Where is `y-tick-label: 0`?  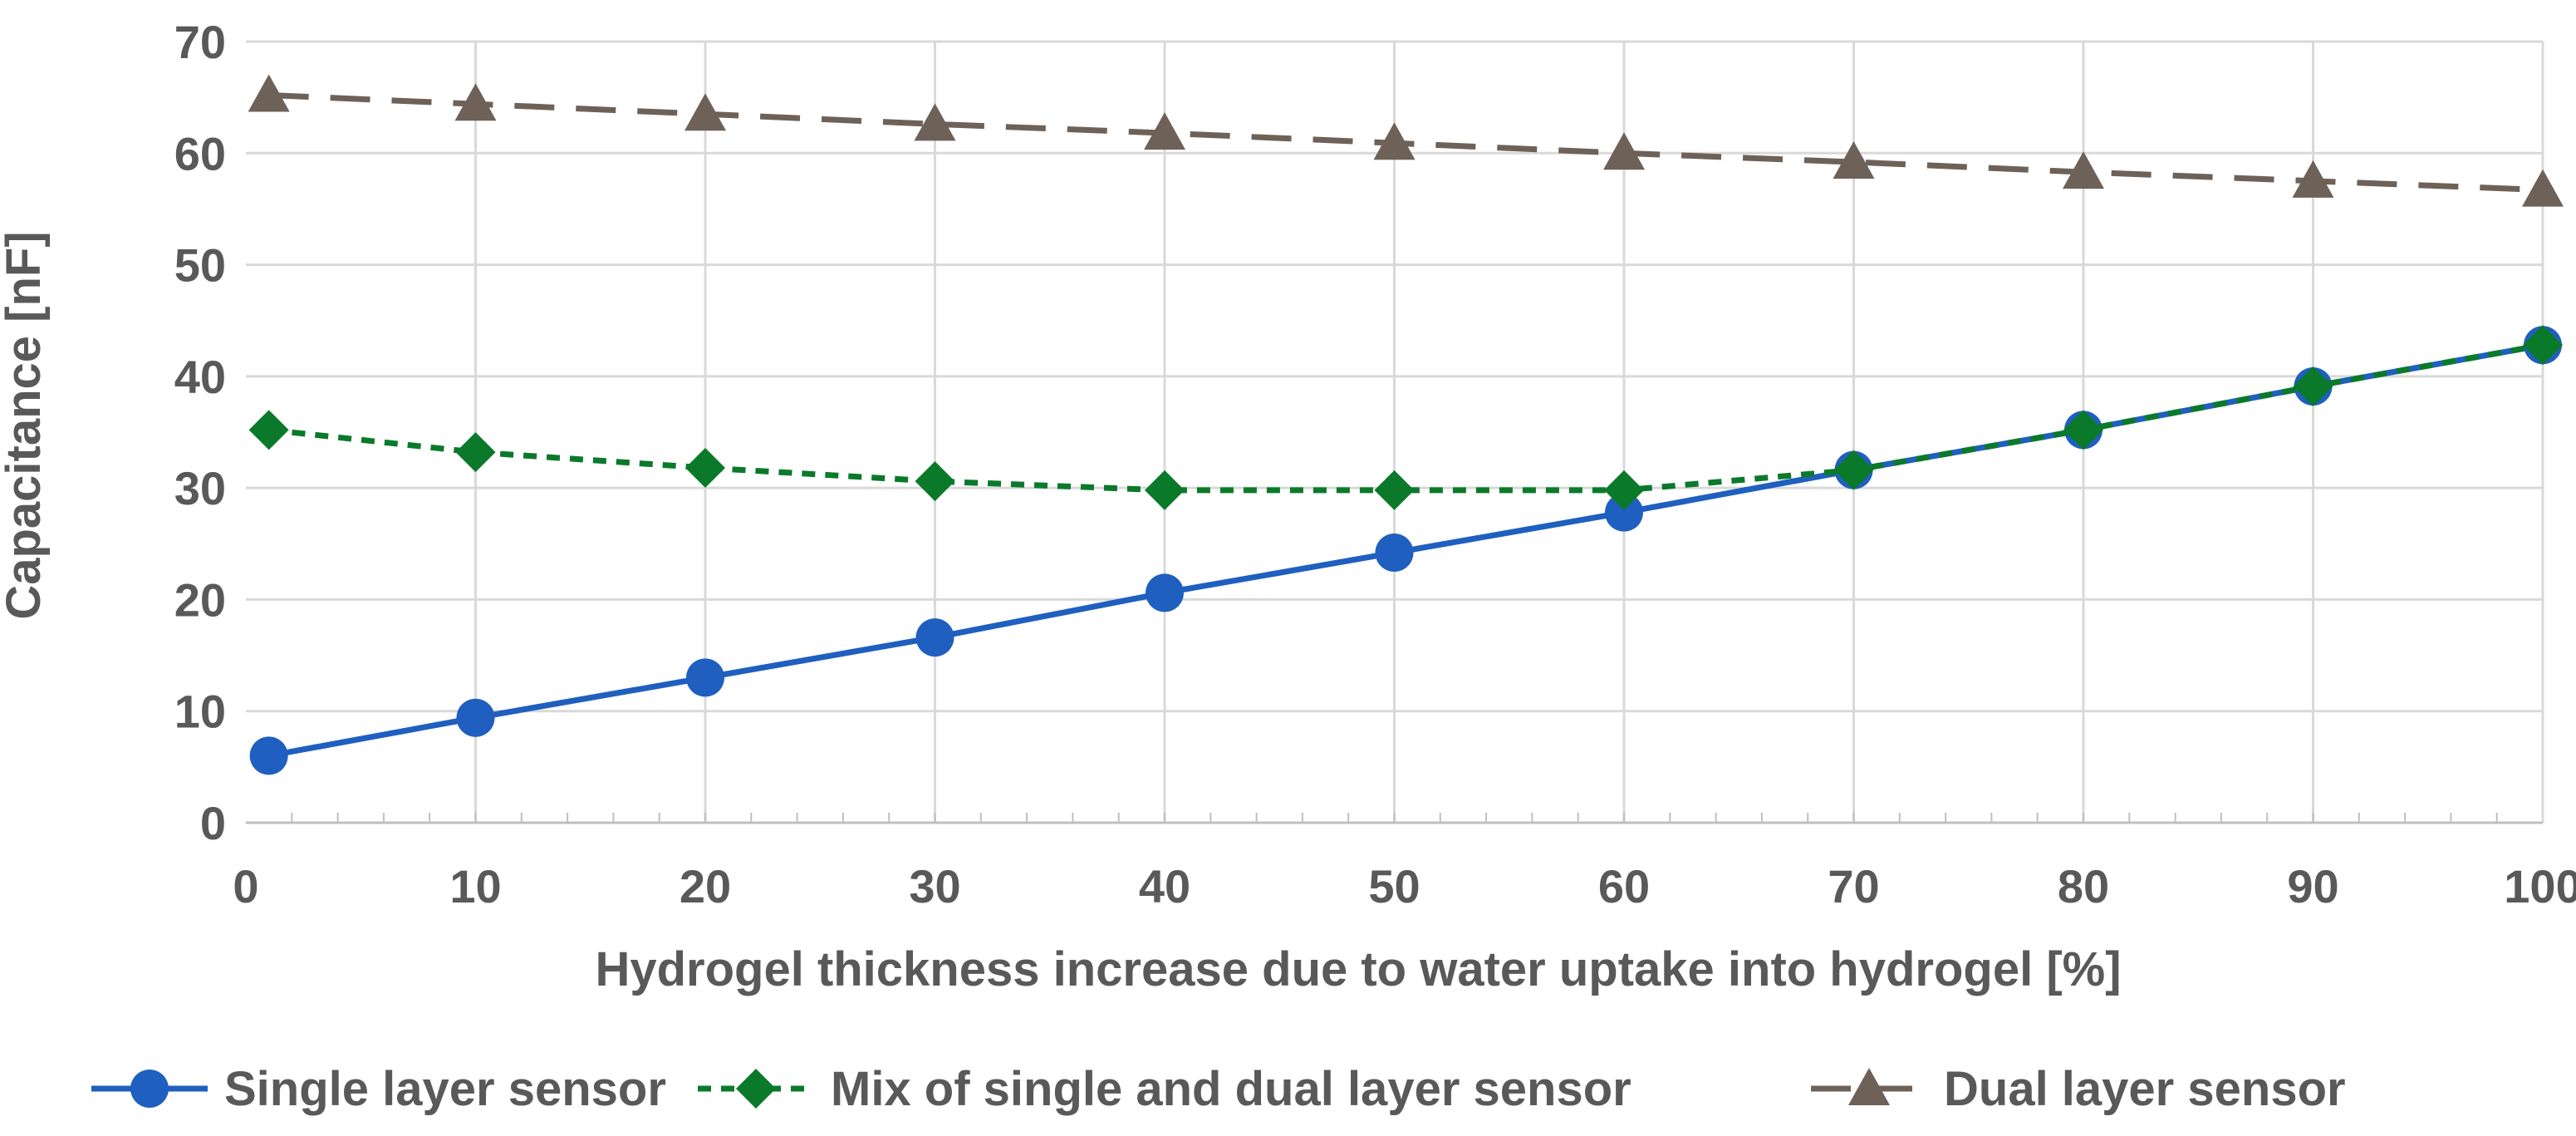 y-tick-label: 0 is located at coordinates (213, 823).